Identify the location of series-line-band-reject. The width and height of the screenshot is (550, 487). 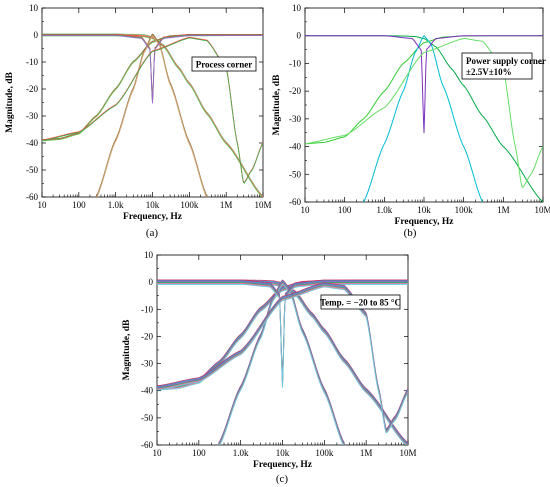
(282, 360).